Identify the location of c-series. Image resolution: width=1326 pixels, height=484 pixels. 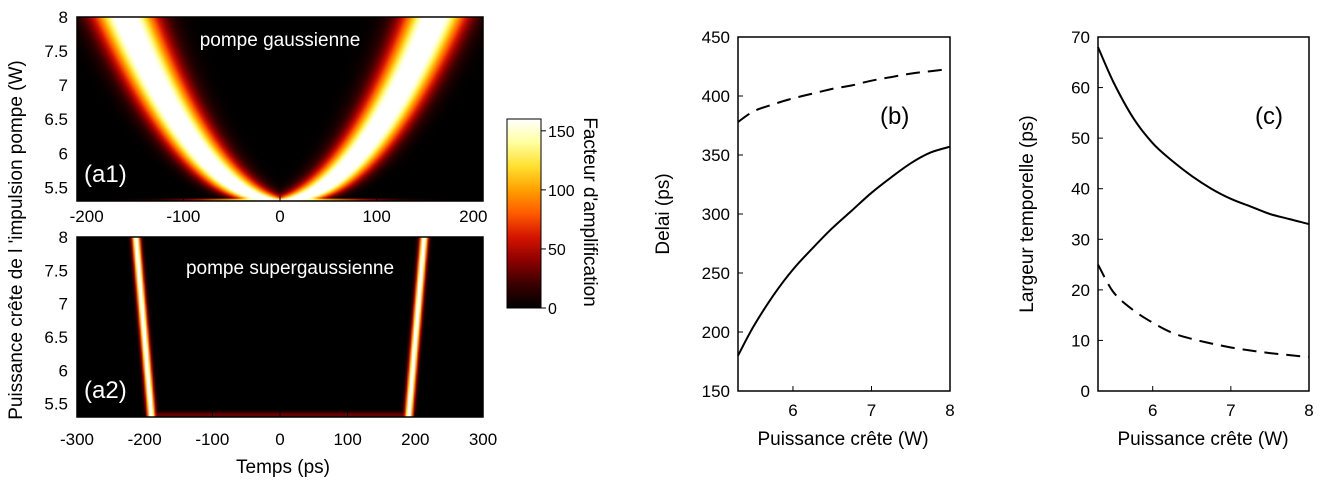
(1203, 202).